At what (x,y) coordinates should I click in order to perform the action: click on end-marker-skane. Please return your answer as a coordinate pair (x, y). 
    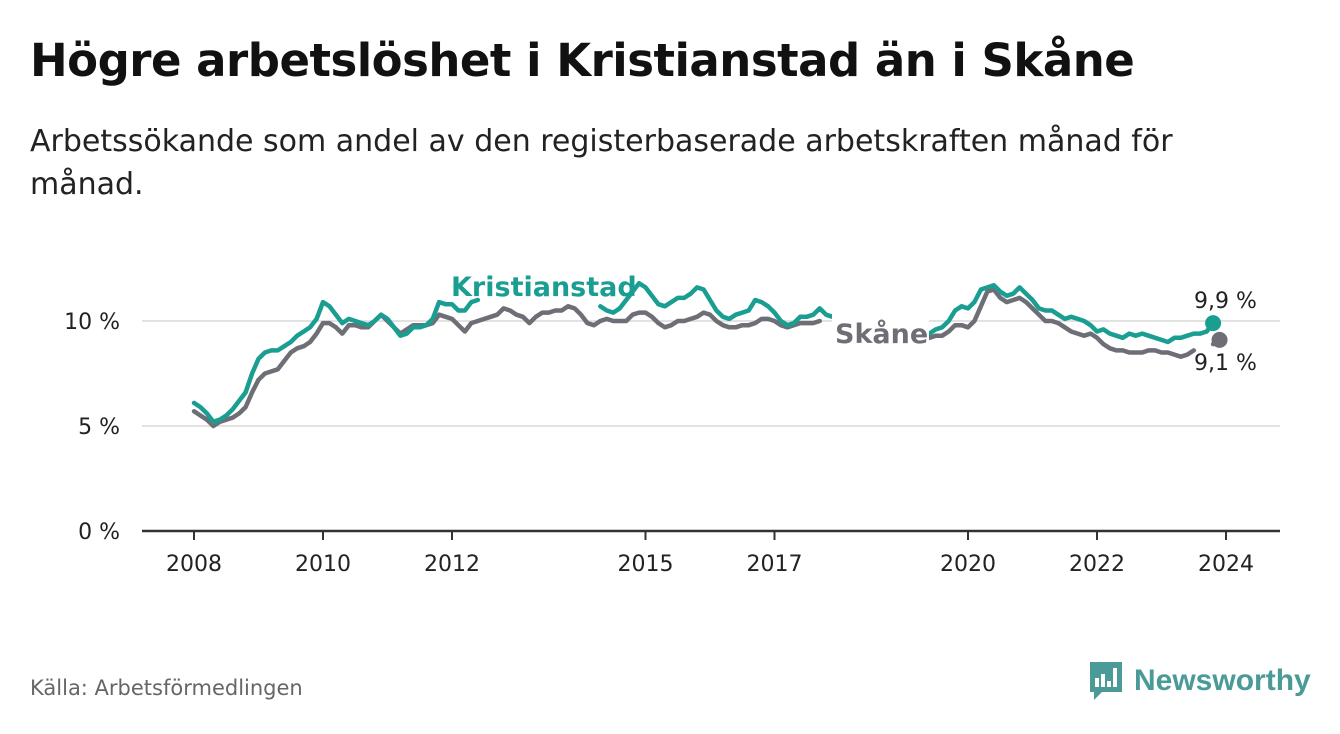
    Looking at the image, I should click on (1219, 339).